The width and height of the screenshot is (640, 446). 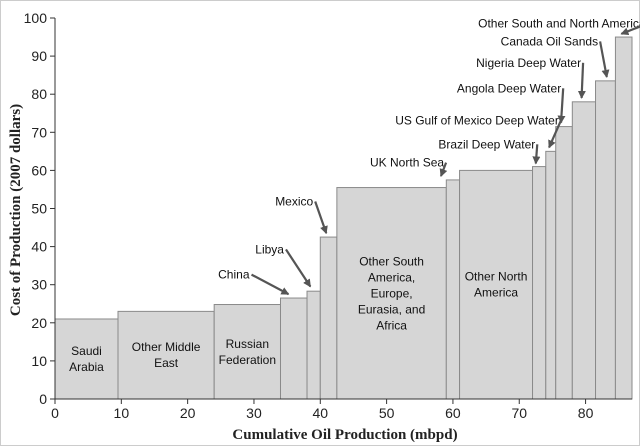 What do you see at coordinates (391, 309) in the screenshot?
I see `bar-label: Eurasia, and` at bounding box center [391, 309].